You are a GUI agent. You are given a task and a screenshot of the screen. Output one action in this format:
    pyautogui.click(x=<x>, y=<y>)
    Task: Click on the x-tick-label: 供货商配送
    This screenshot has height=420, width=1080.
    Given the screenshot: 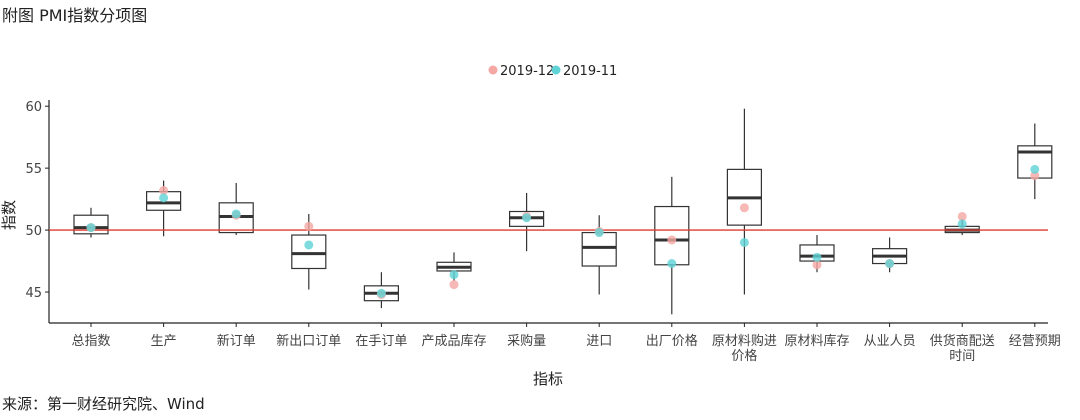 What is the action you would take?
    pyautogui.click(x=962, y=341)
    